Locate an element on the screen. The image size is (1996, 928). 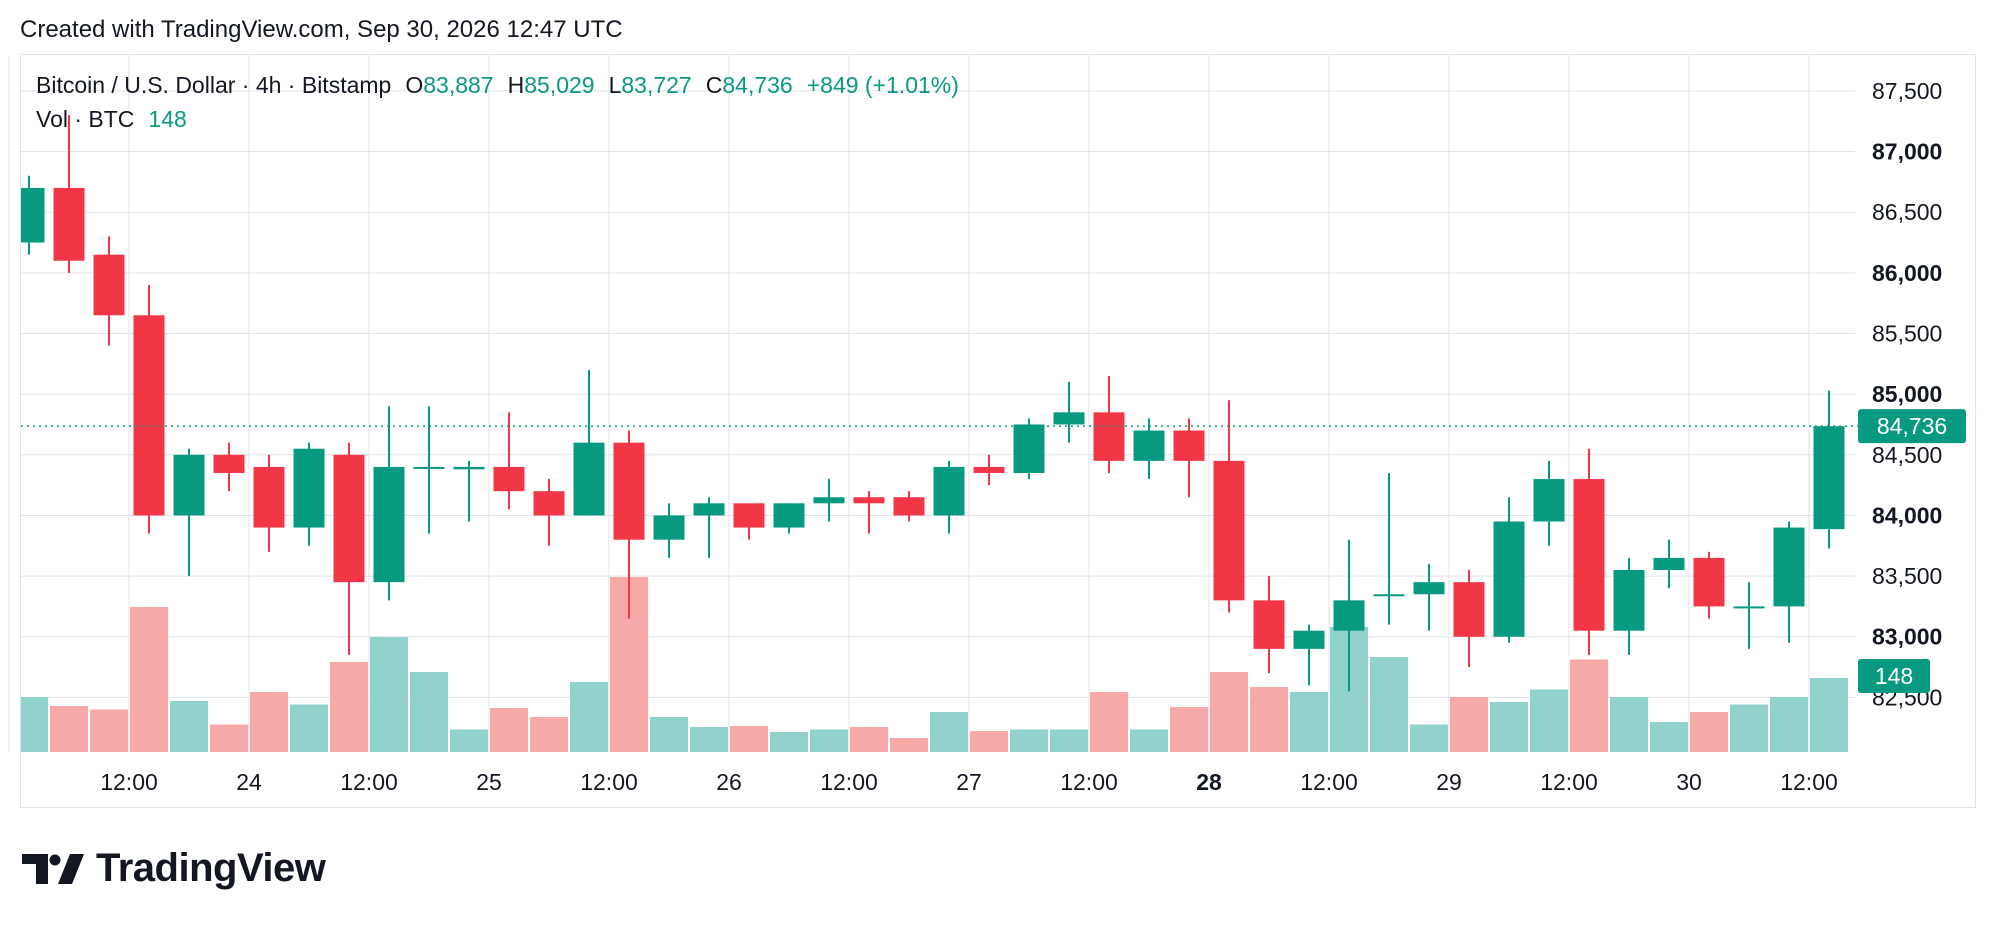
brand-name: TradingView is located at coordinates (211, 868).